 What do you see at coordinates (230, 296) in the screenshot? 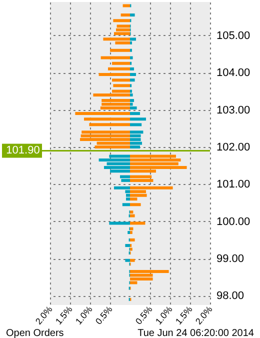
I see `y-tick-label: 98.00` at bounding box center [230, 296].